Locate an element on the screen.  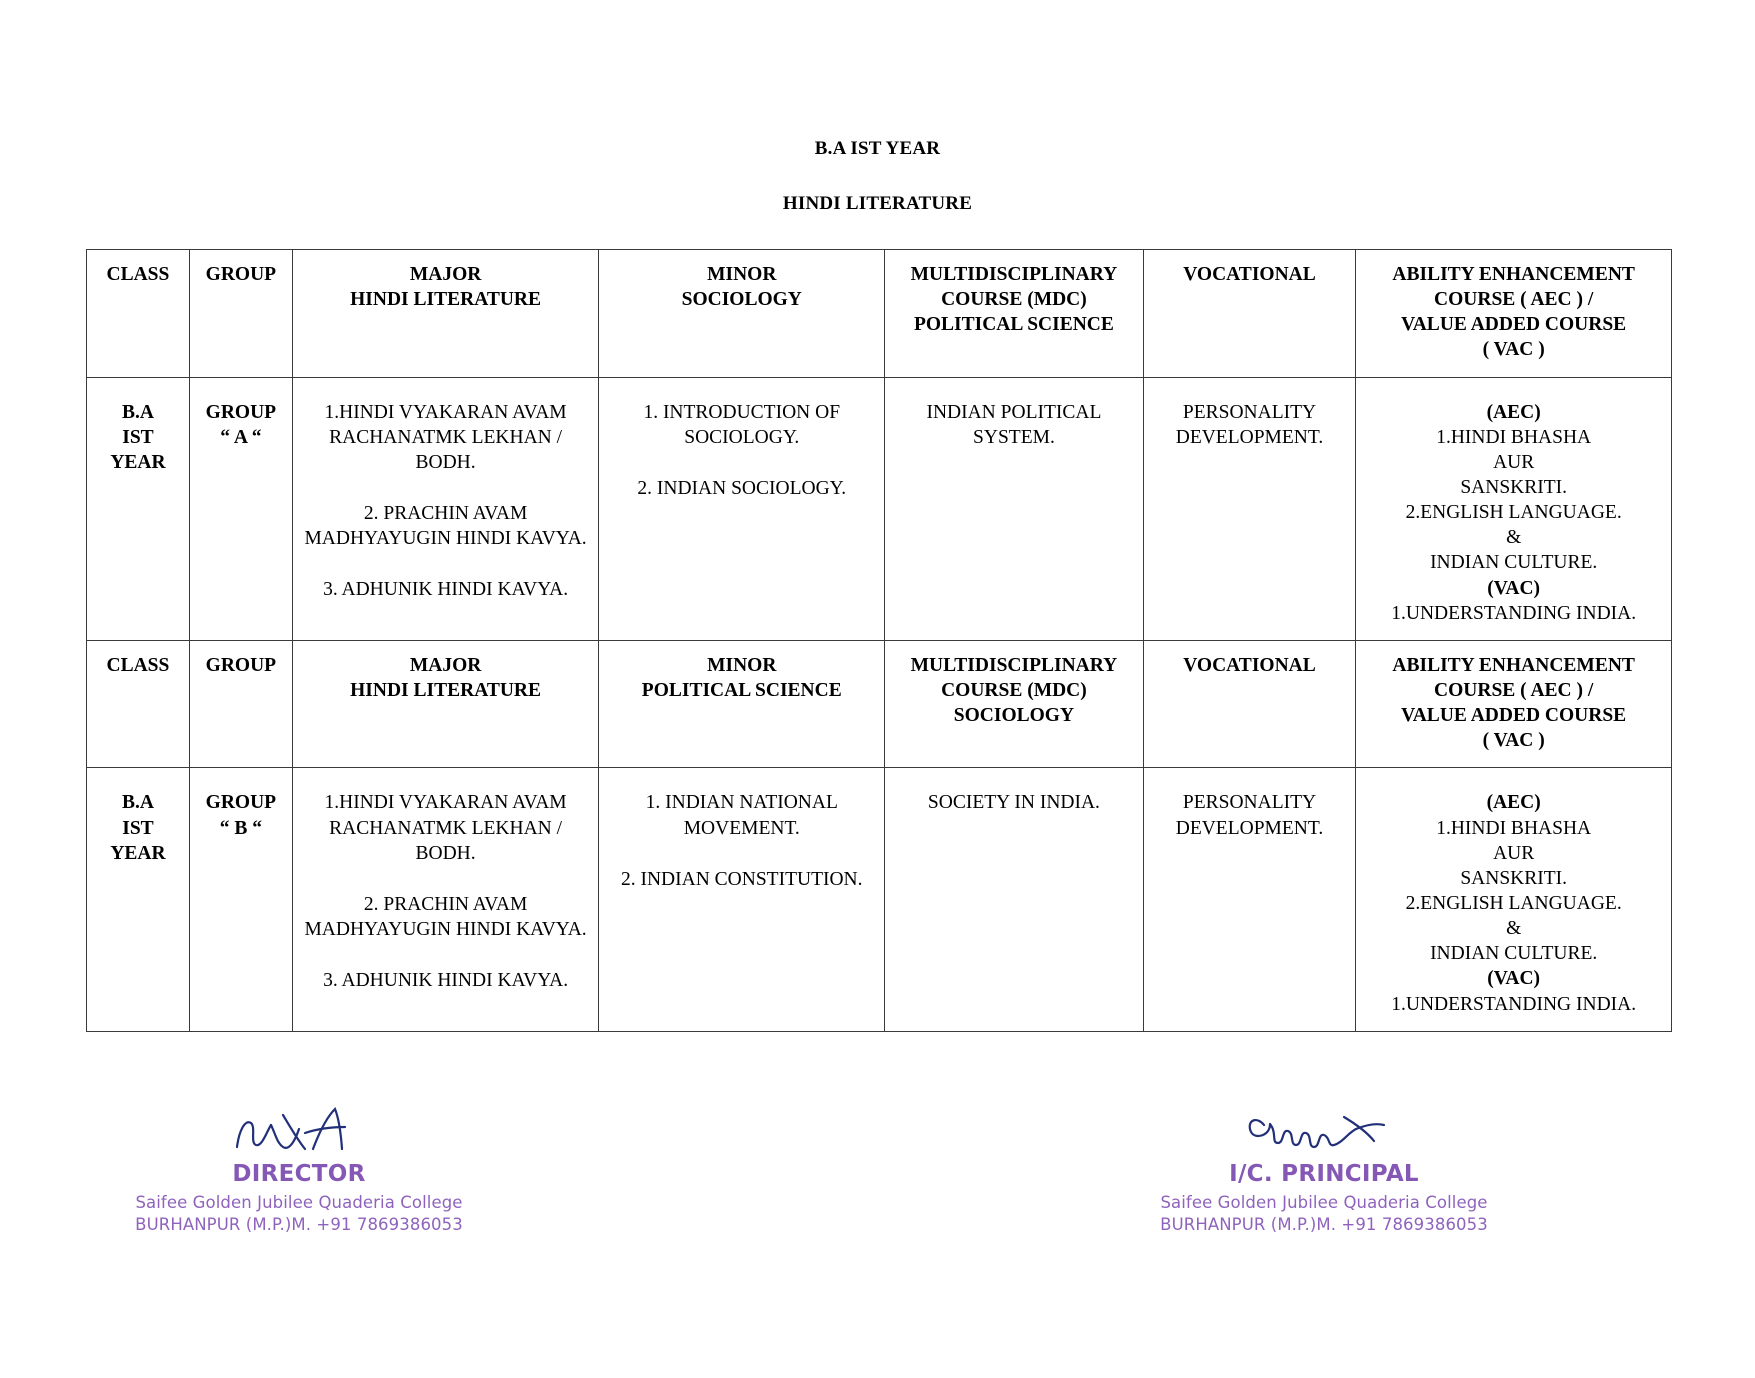
mdc-item-1: INDIAN POLITICAL SYSTEM. is located at coordinates (1014, 424).